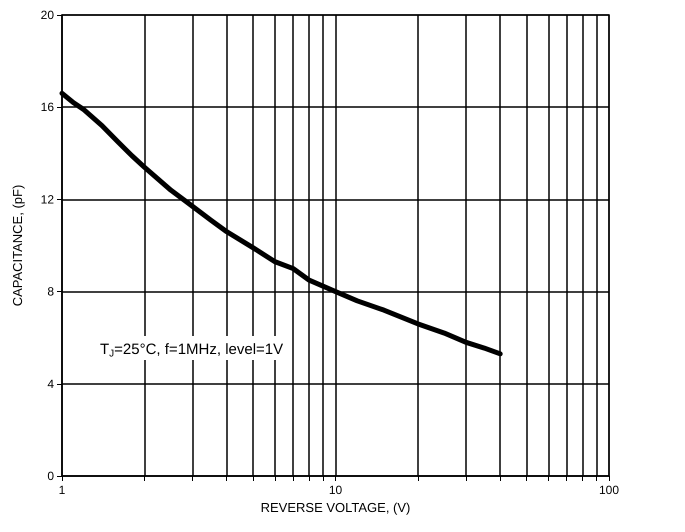 This screenshot has width=685, height=532. I want to click on x-tick-label: 10, so click(335, 490).